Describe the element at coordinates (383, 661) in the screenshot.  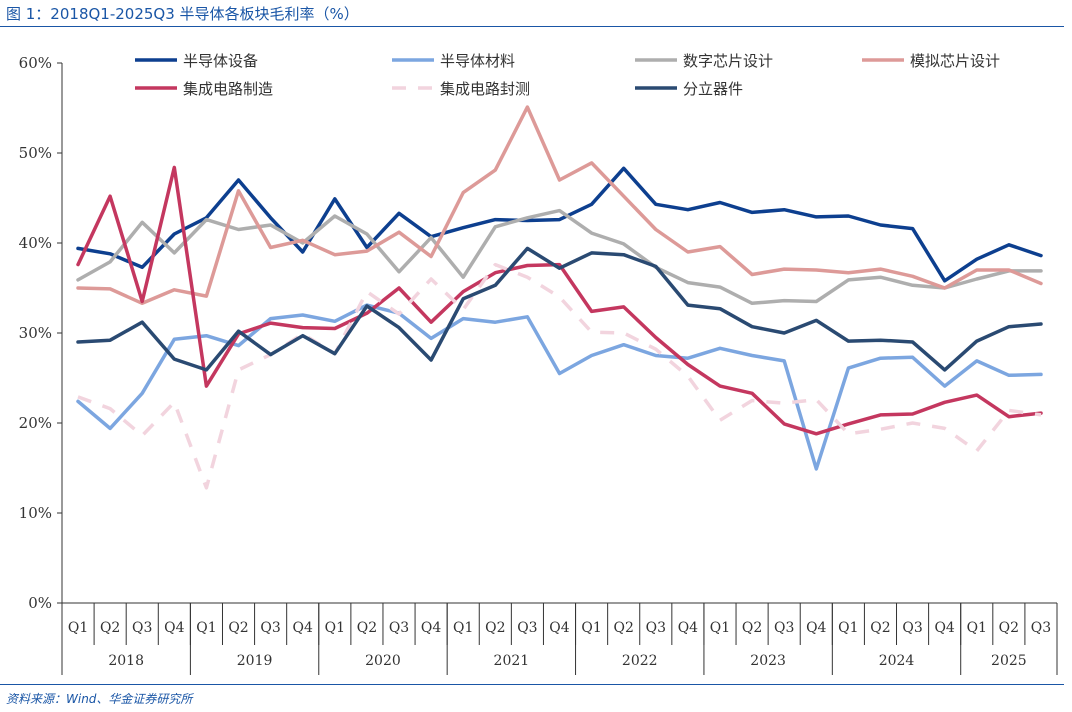
I see `year-label: 2020` at that location.